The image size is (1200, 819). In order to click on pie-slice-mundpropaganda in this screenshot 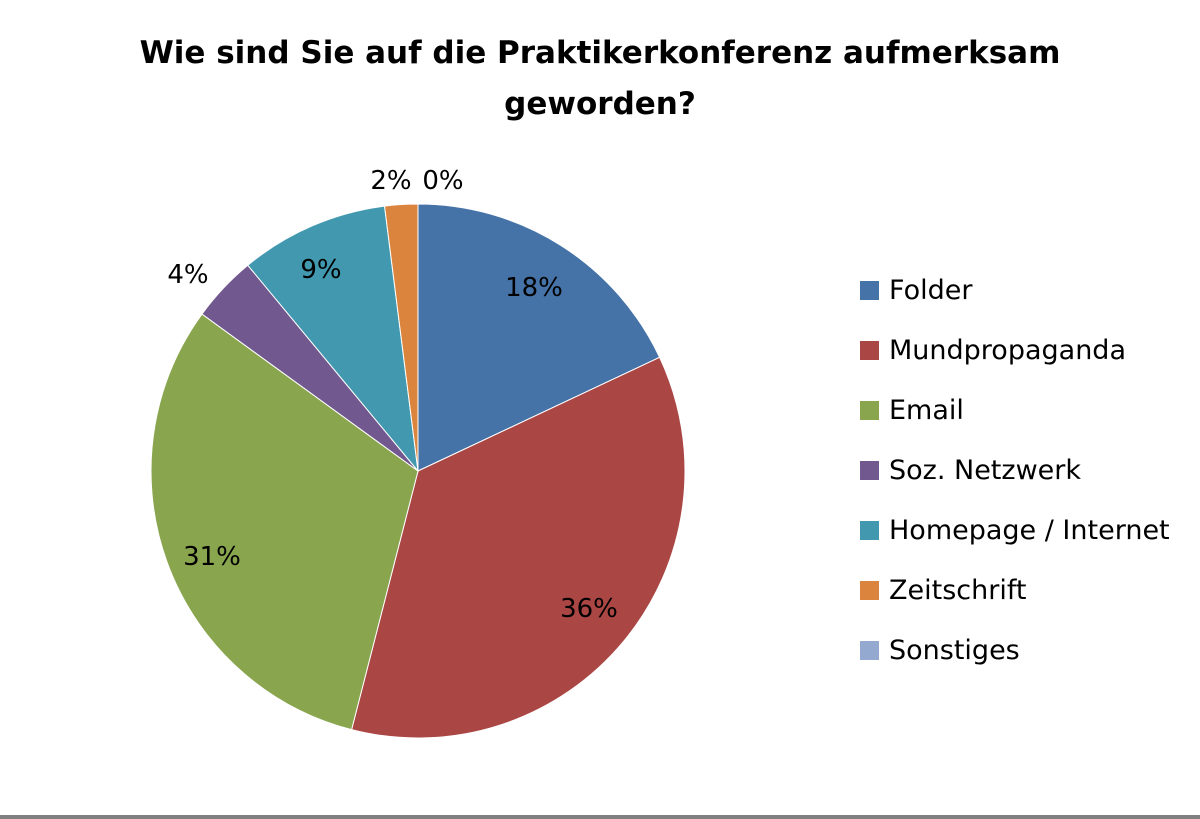, I will do `click(518, 547)`.